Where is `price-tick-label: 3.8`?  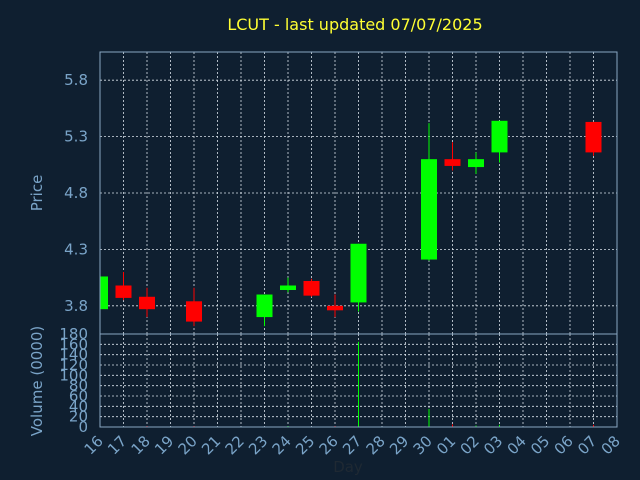 price-tick-label: 3.8 is located at coordinates (76, 306).